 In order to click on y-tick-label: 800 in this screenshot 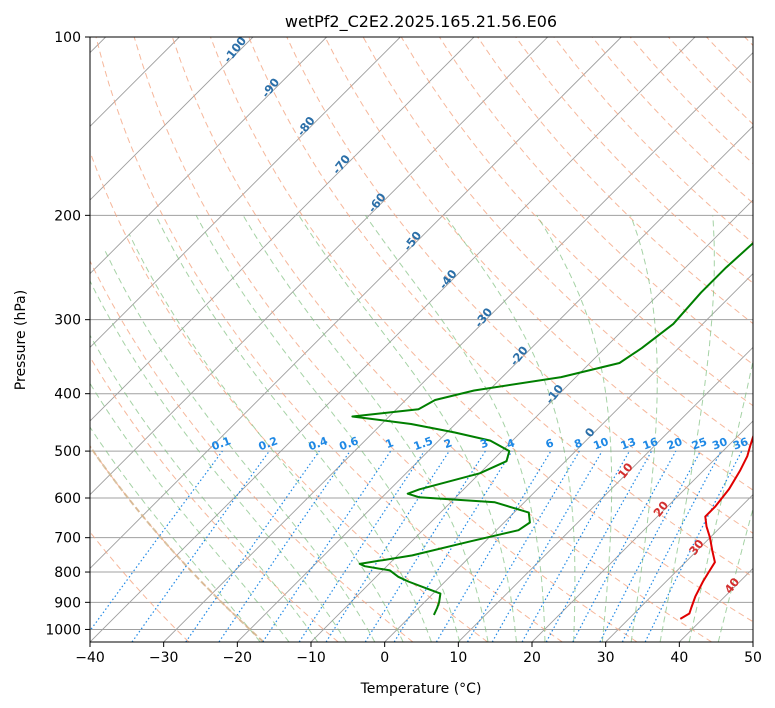, I will do `click(67, 573)`.